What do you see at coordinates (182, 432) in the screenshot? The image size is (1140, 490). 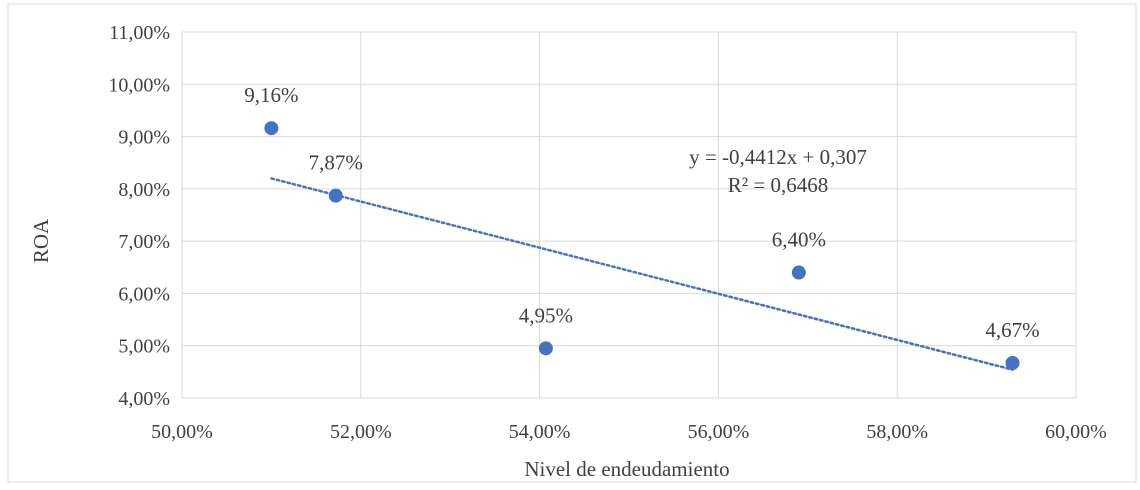 I see `x-tick-label: 50,00%` at bounding box center [182, 432].